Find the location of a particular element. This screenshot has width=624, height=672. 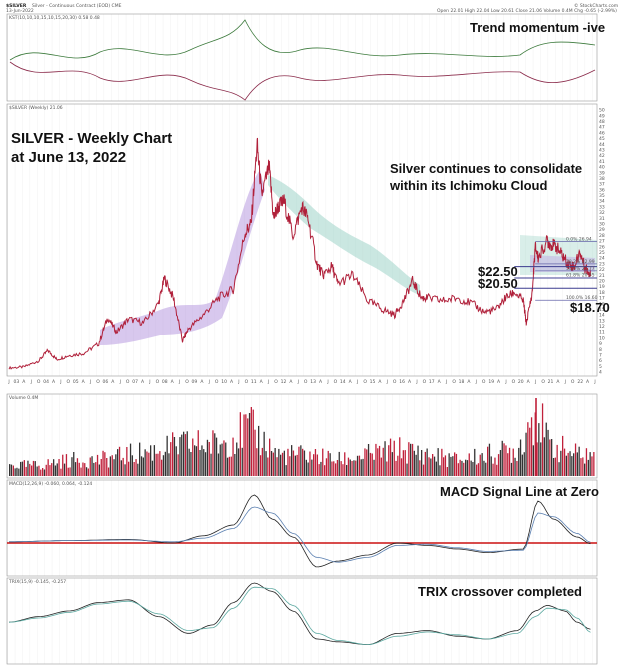

price-tick-label: 31 is located at coordinates (602, 219).